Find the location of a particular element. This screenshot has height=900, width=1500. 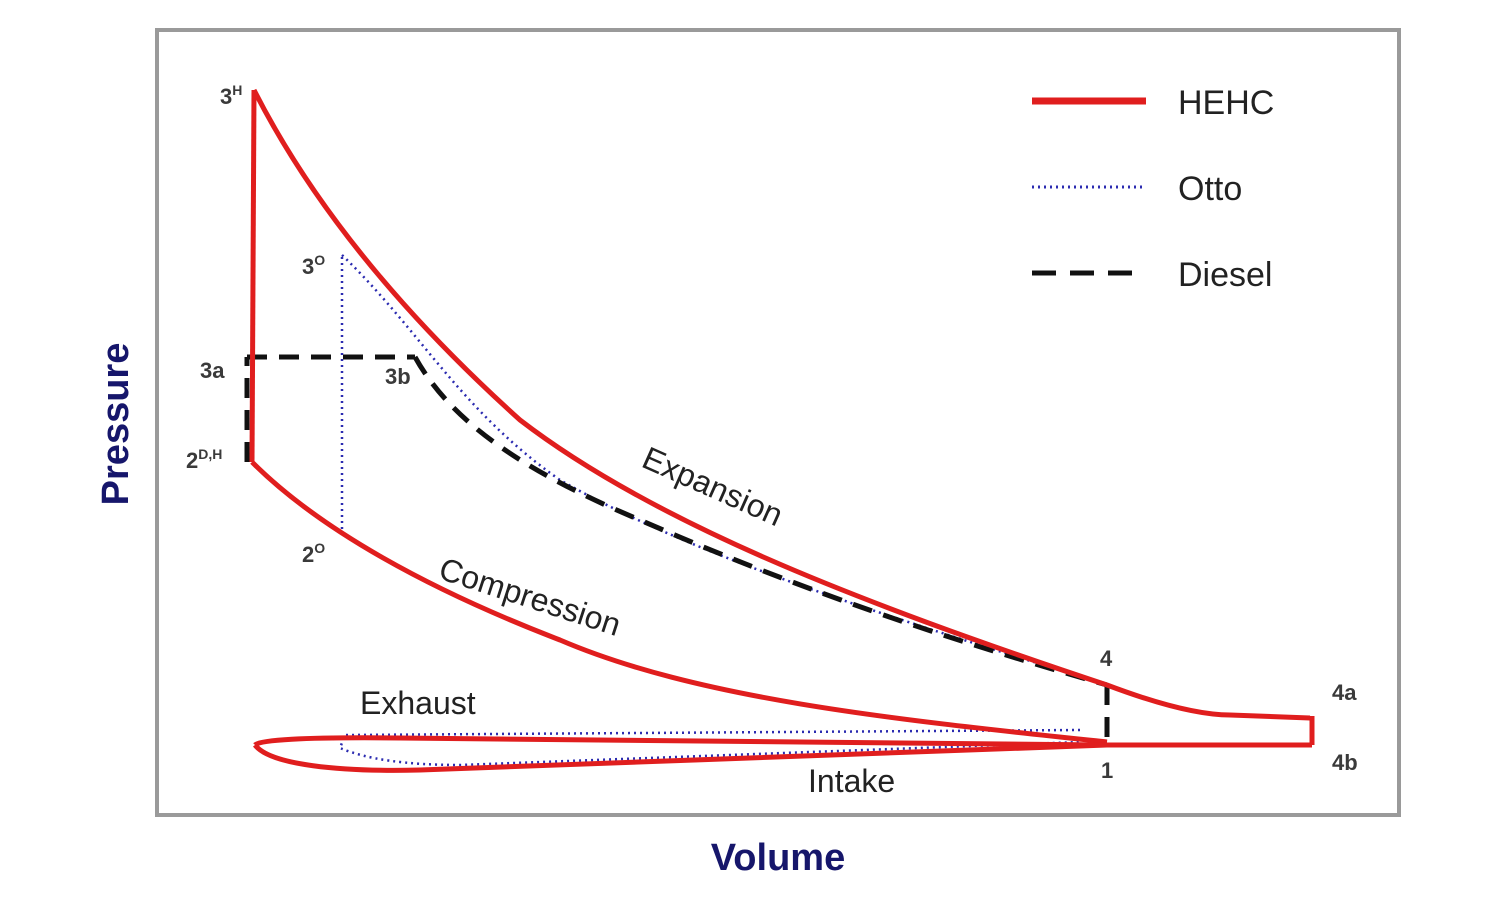

y-axis-title: Pressure is located at coordinates (116, 424).